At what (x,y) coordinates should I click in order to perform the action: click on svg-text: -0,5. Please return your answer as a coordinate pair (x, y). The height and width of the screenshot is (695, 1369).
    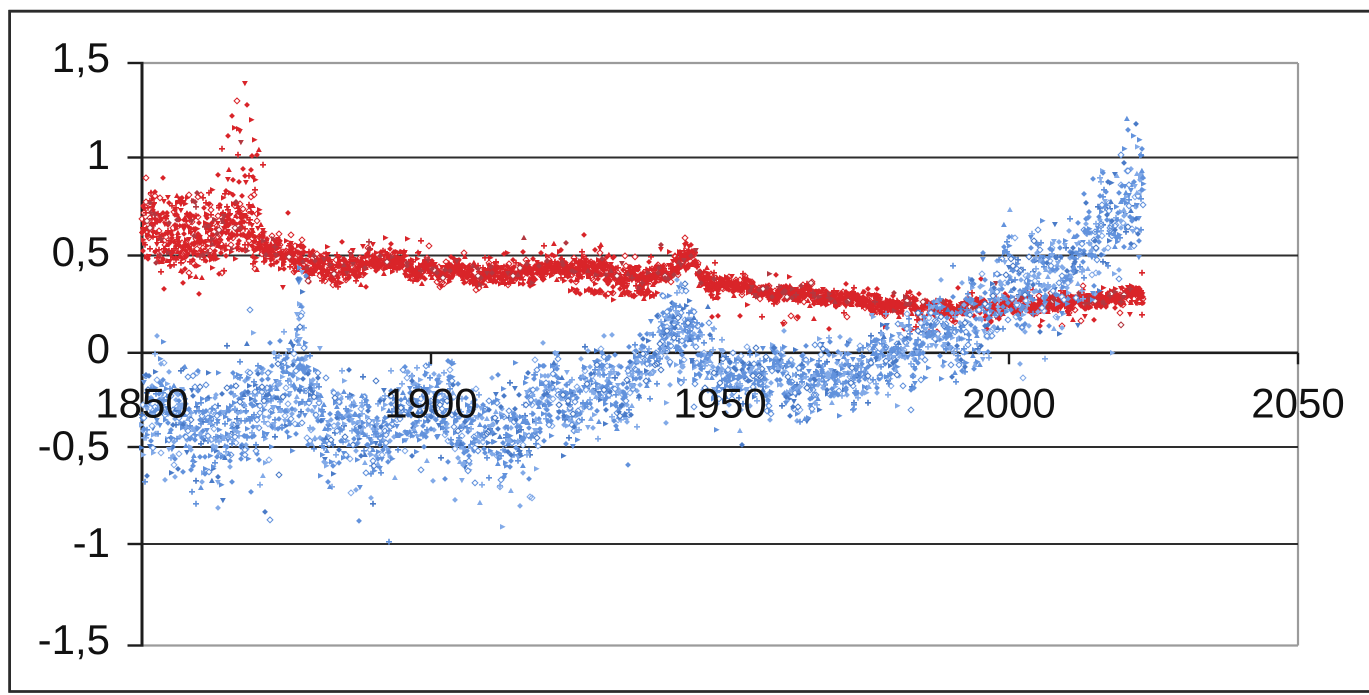
    Looking at the image, I should click on (74, 445).